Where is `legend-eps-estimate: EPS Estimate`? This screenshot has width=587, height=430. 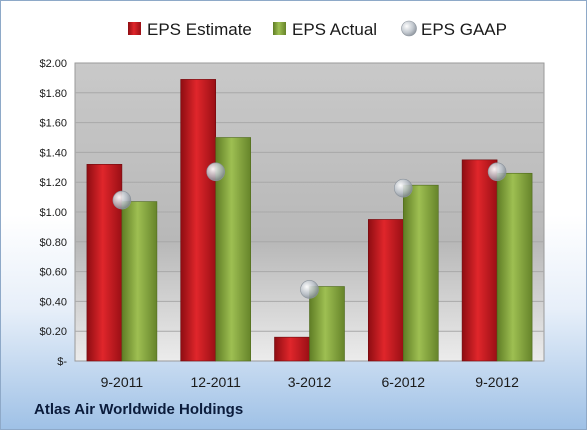 legend-eps-estimate: EPS Estimate is located at coordinates (190, 29).